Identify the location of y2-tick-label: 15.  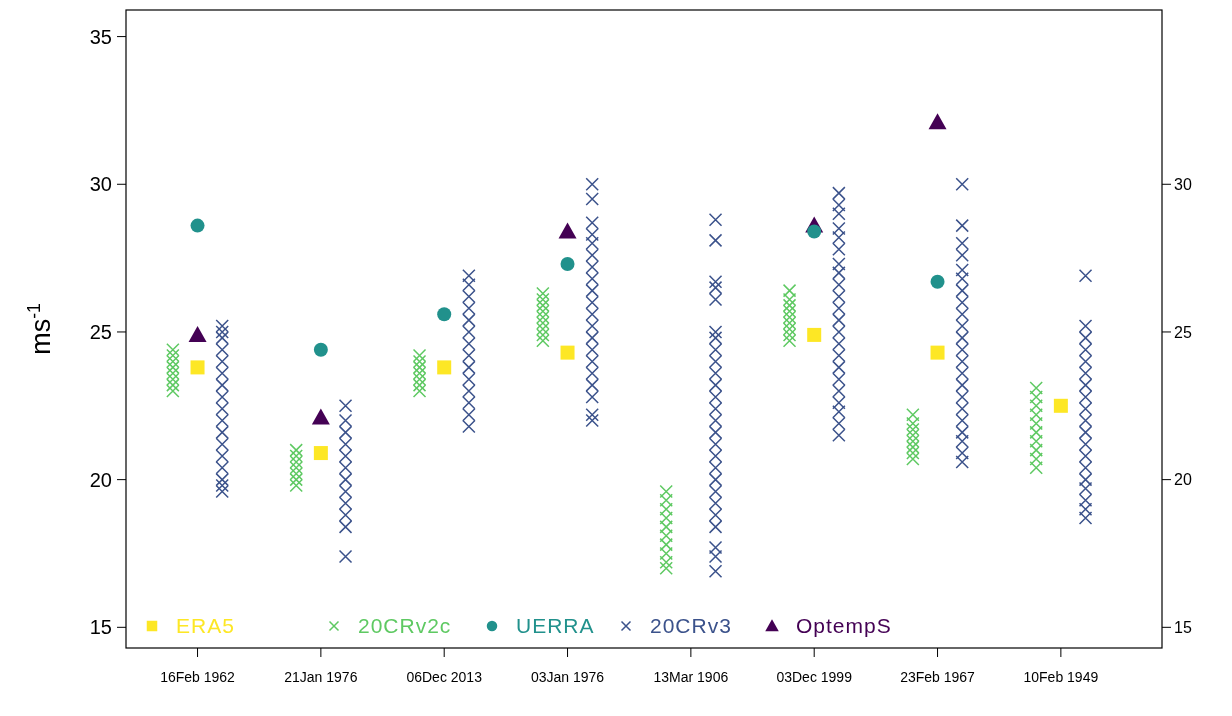
(1183, 627).